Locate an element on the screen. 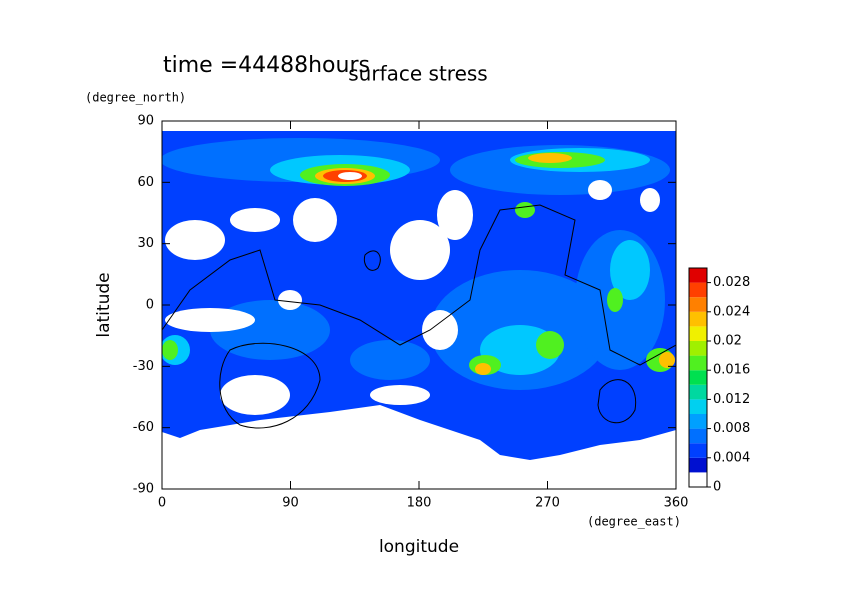 This screenshot has height=595, width=842. x-axis-label: longitude is located at coordinates (419, 547).